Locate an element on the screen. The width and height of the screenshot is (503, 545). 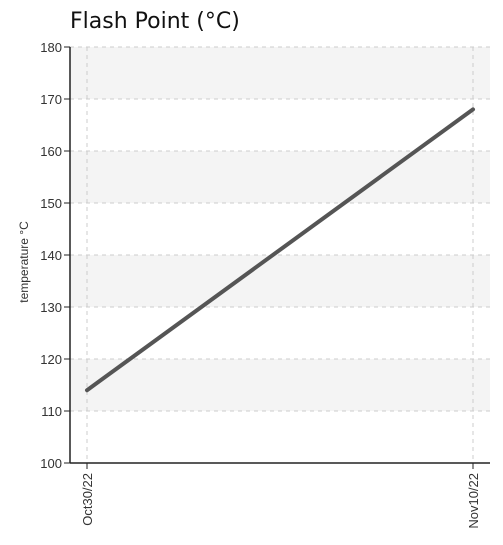
y-axis-label: temperature °C is located at coordinates (24, 262).